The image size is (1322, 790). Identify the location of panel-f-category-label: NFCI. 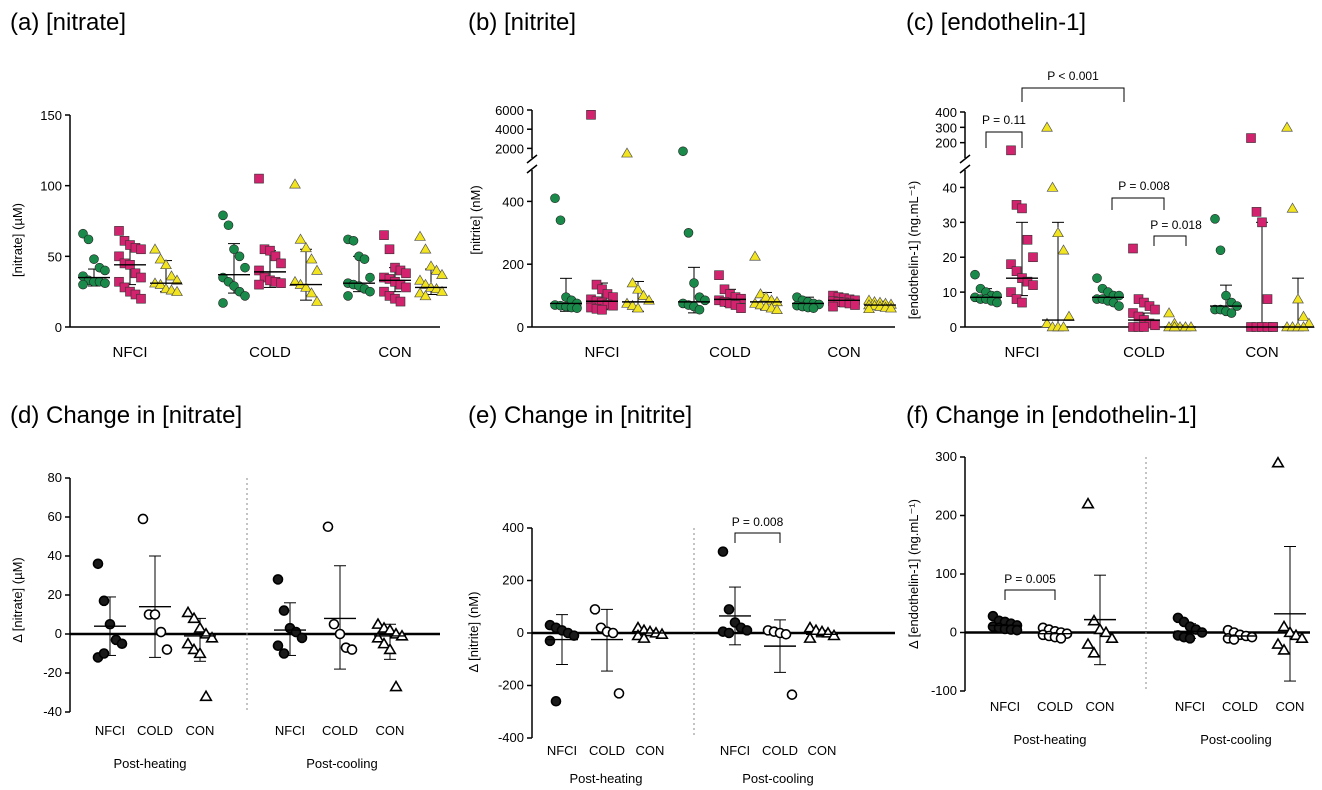
(1190, 706).